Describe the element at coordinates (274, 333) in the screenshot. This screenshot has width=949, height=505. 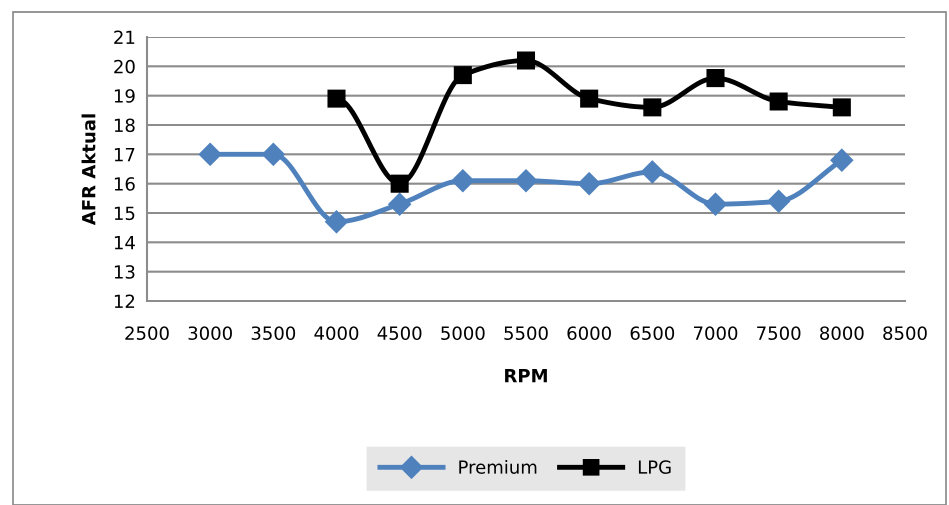
I see `x-tick-label: 3500` at that location.